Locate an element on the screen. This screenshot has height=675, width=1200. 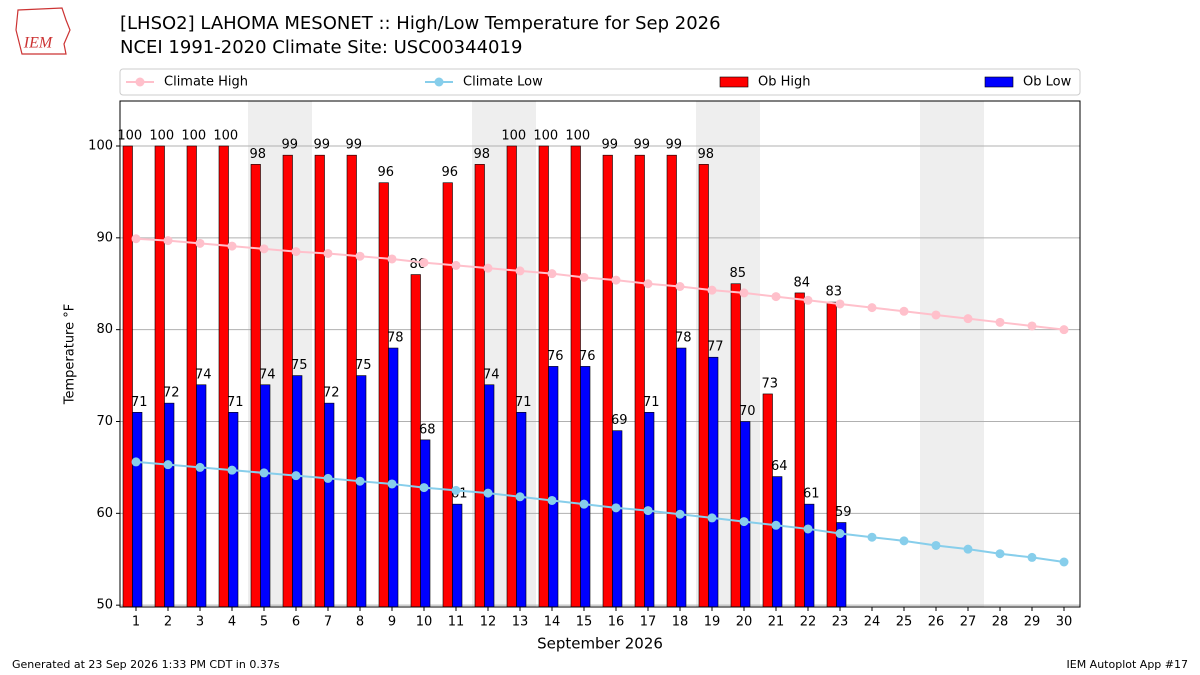
logo-outline is located at coordinates (43, 31).